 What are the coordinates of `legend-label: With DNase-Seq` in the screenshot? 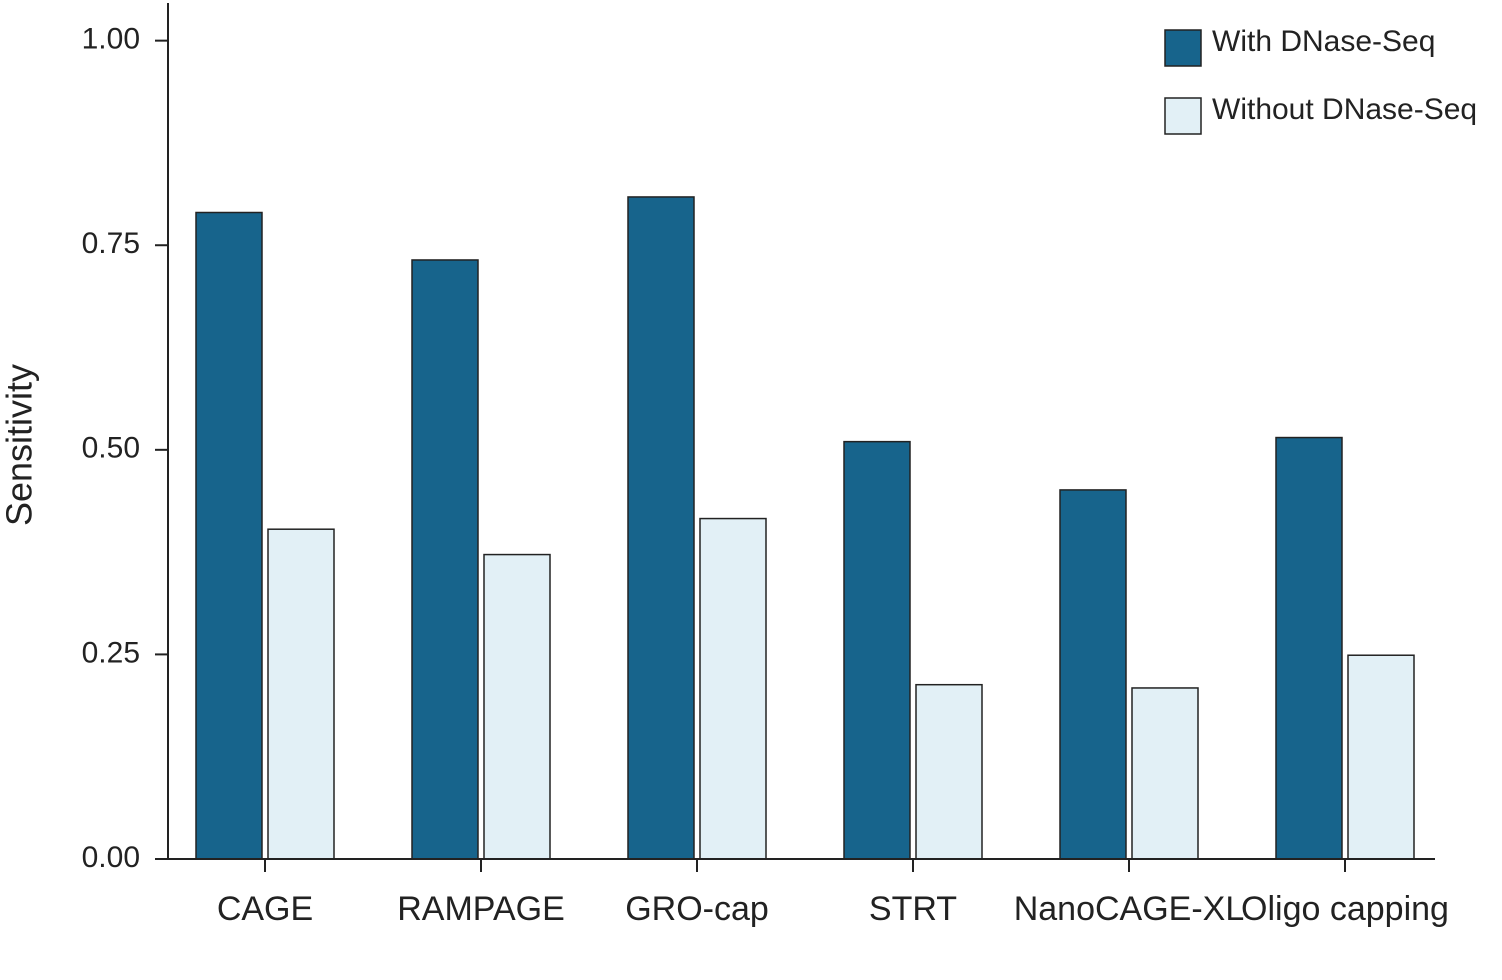 It's located at (1323, 41).